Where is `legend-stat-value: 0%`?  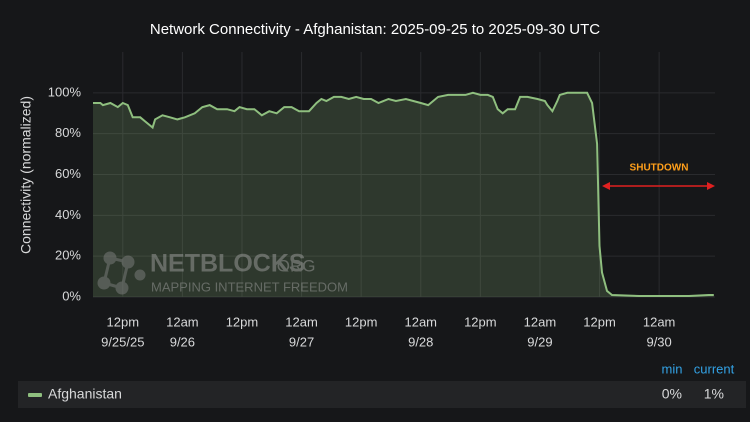
legend-stat-value: 0% is located at coordinates (672, 394).